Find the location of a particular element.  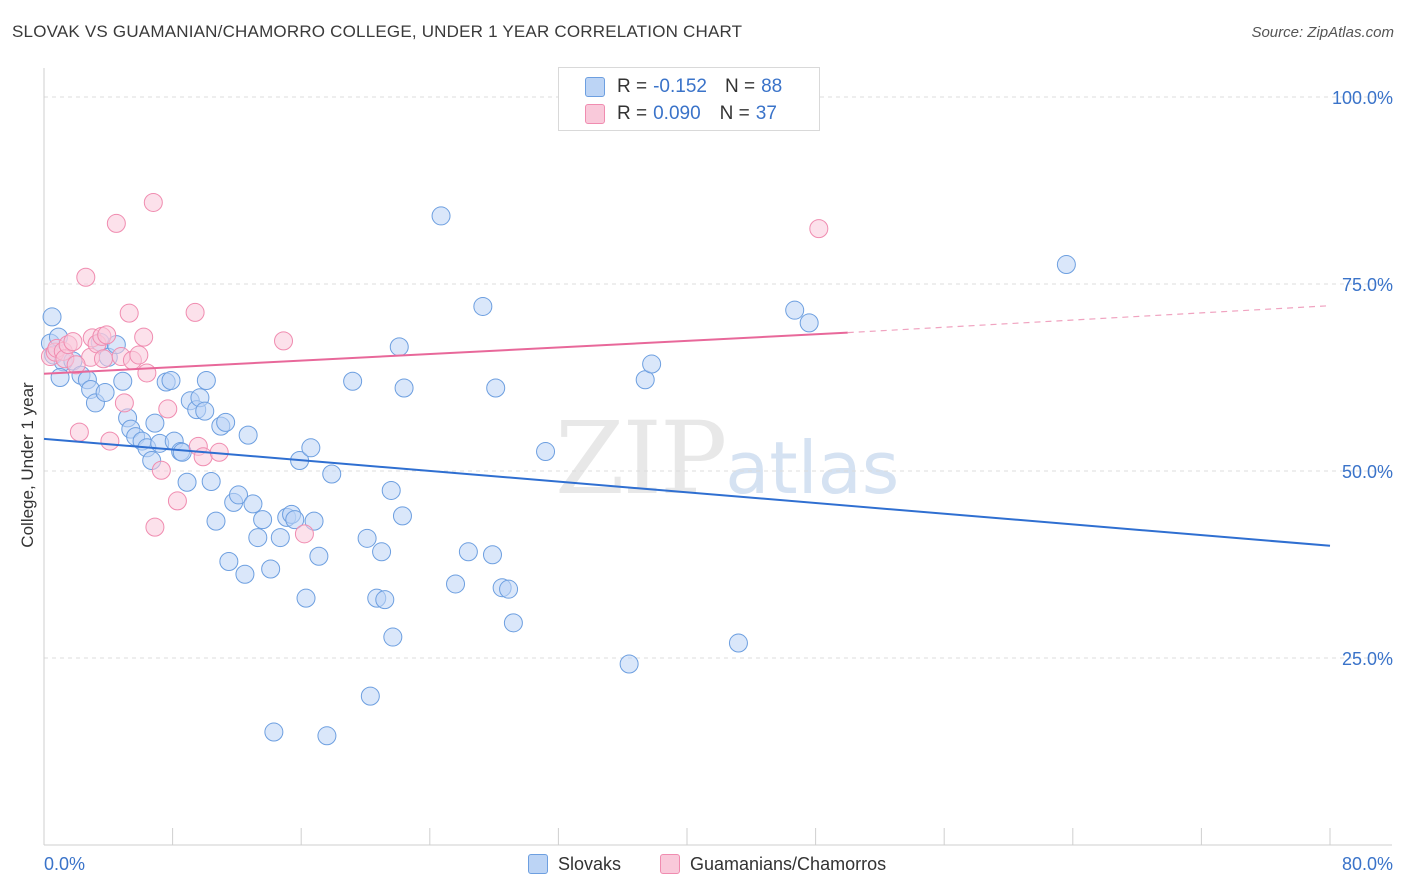

x-tick-labels: 0.0% 80.0% is located at coordinates (718, 864).